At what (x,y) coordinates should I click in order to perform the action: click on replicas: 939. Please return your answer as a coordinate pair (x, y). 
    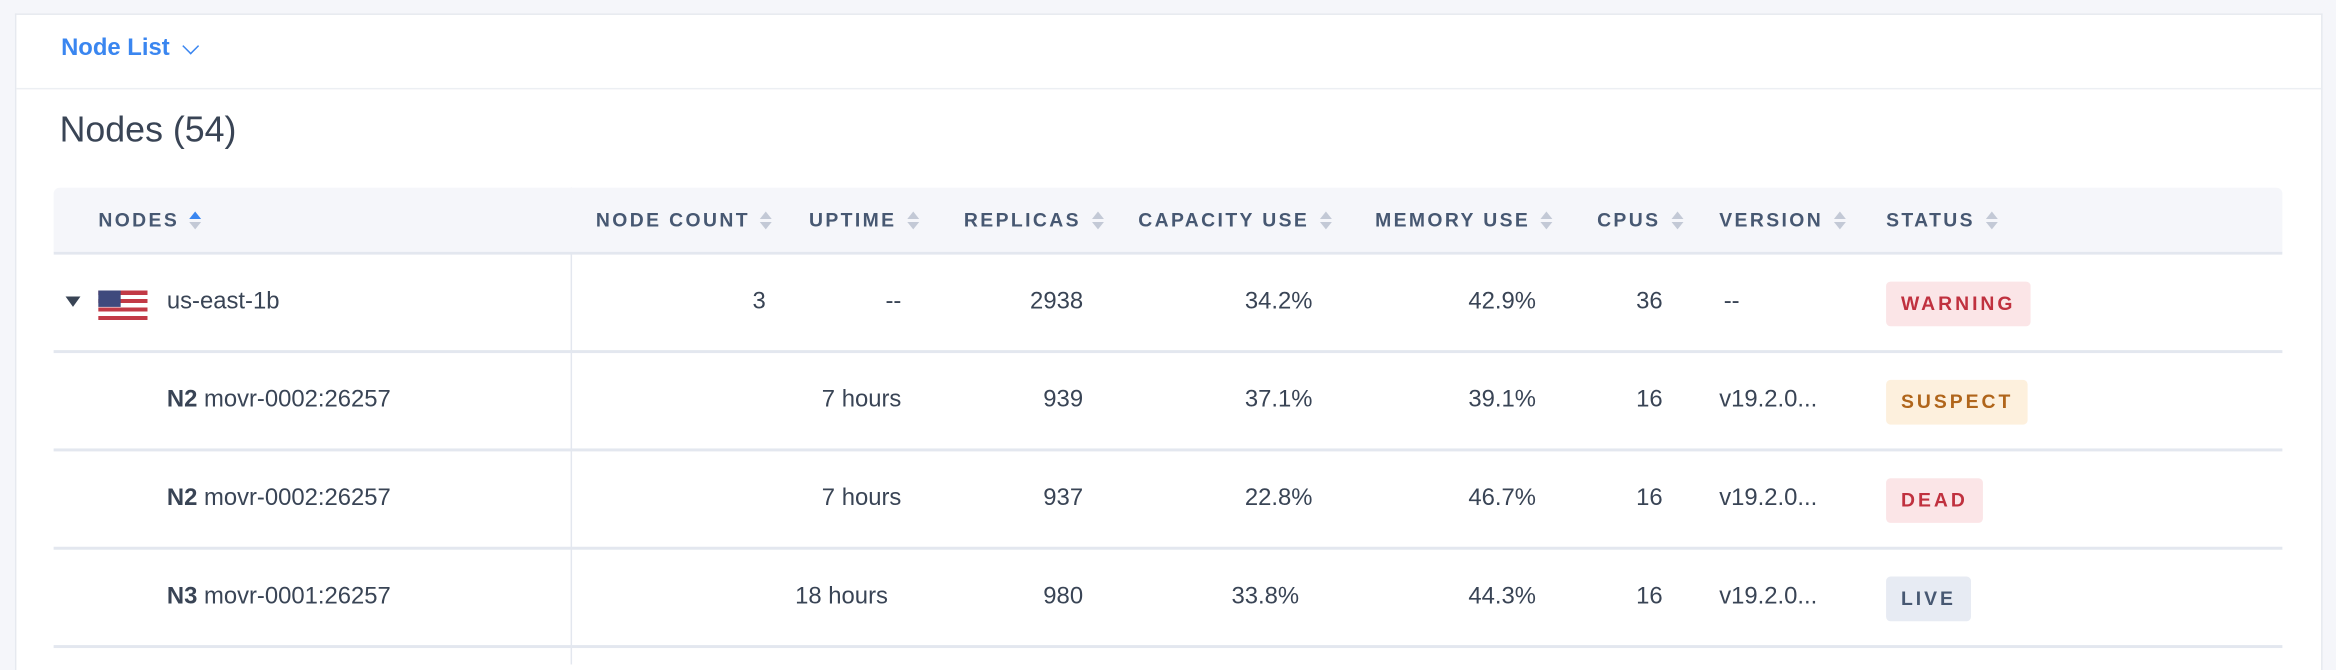
    Looking at the image, I should click on (1063, 400).